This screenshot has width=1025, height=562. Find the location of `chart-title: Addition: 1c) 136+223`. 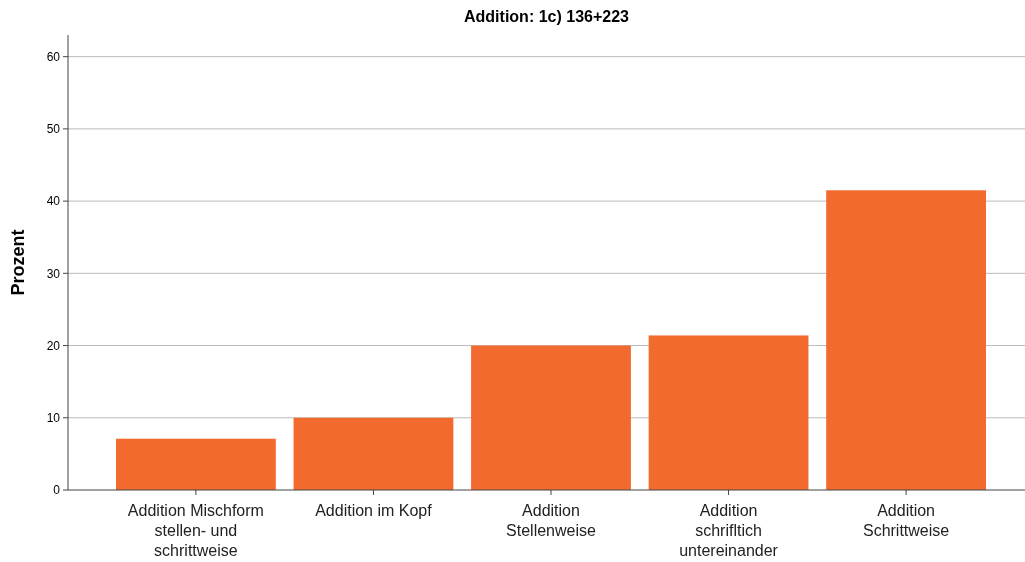

chart-title: Addition: 1c) 136+223 is located at coordinates (547, 16).